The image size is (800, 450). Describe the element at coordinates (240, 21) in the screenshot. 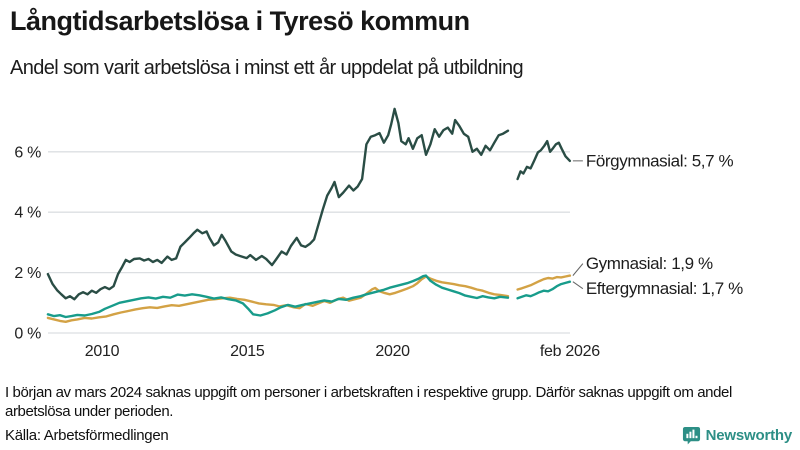

I see `page-title: Långtidsarbetslösa i Tyresö kommun` at that location.